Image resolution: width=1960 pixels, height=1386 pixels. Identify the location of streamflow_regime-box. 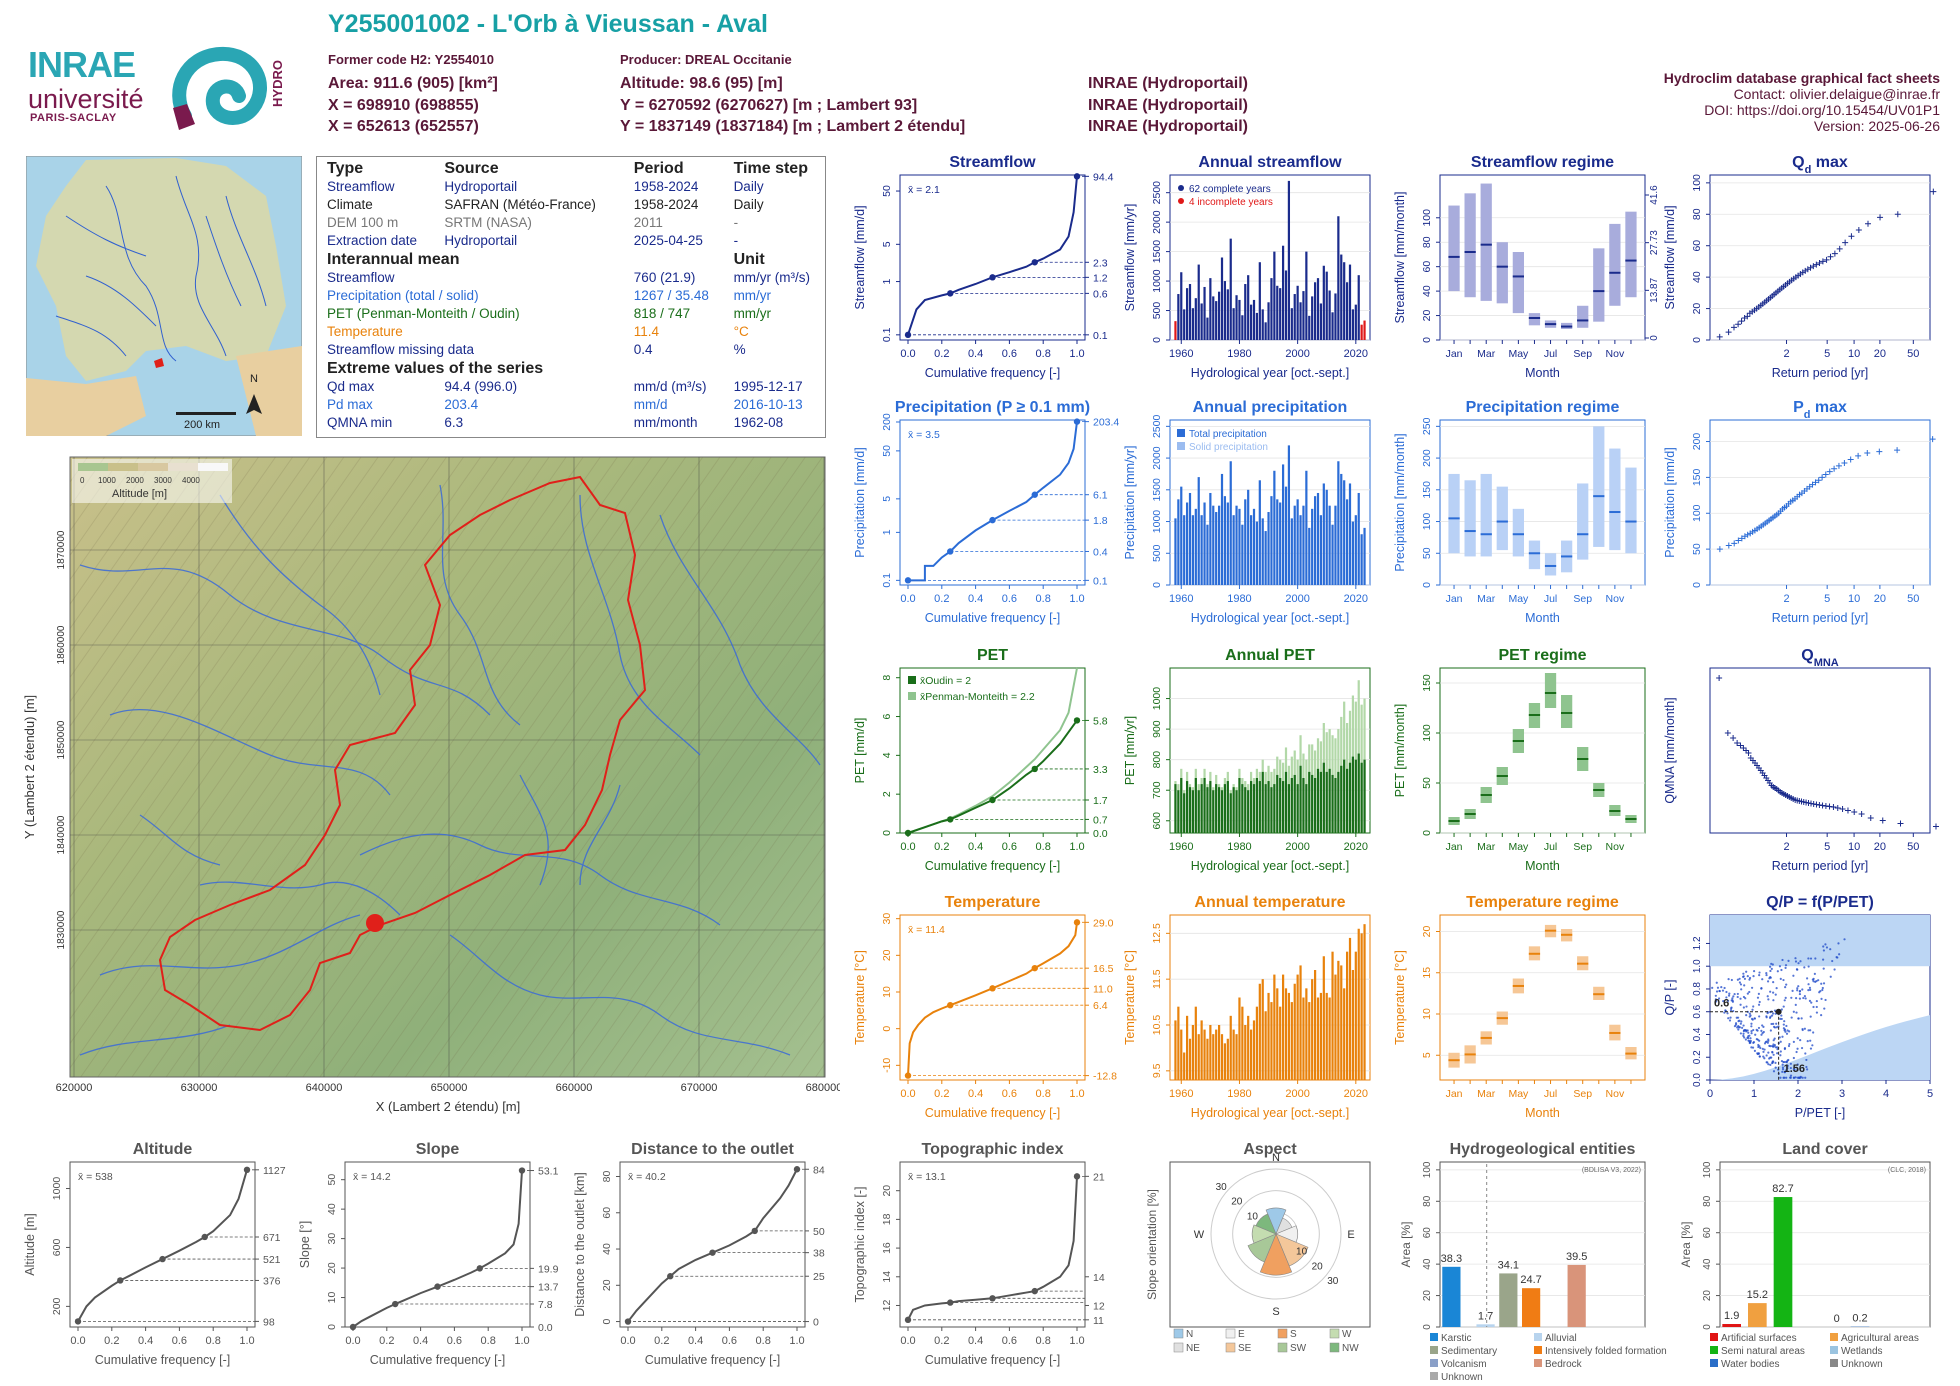
(1518, 283).